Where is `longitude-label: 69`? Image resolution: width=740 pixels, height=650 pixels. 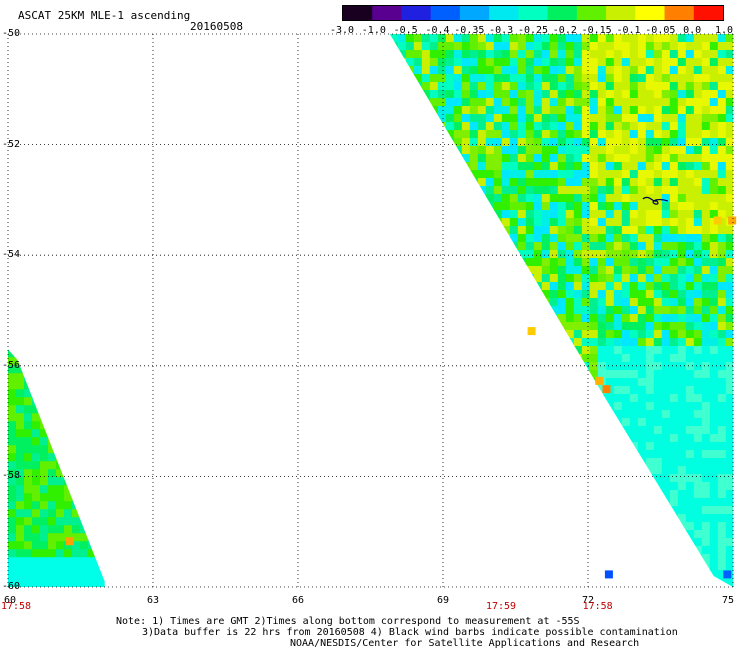 longitude-label: 69 is located at coordinates (443, 600).